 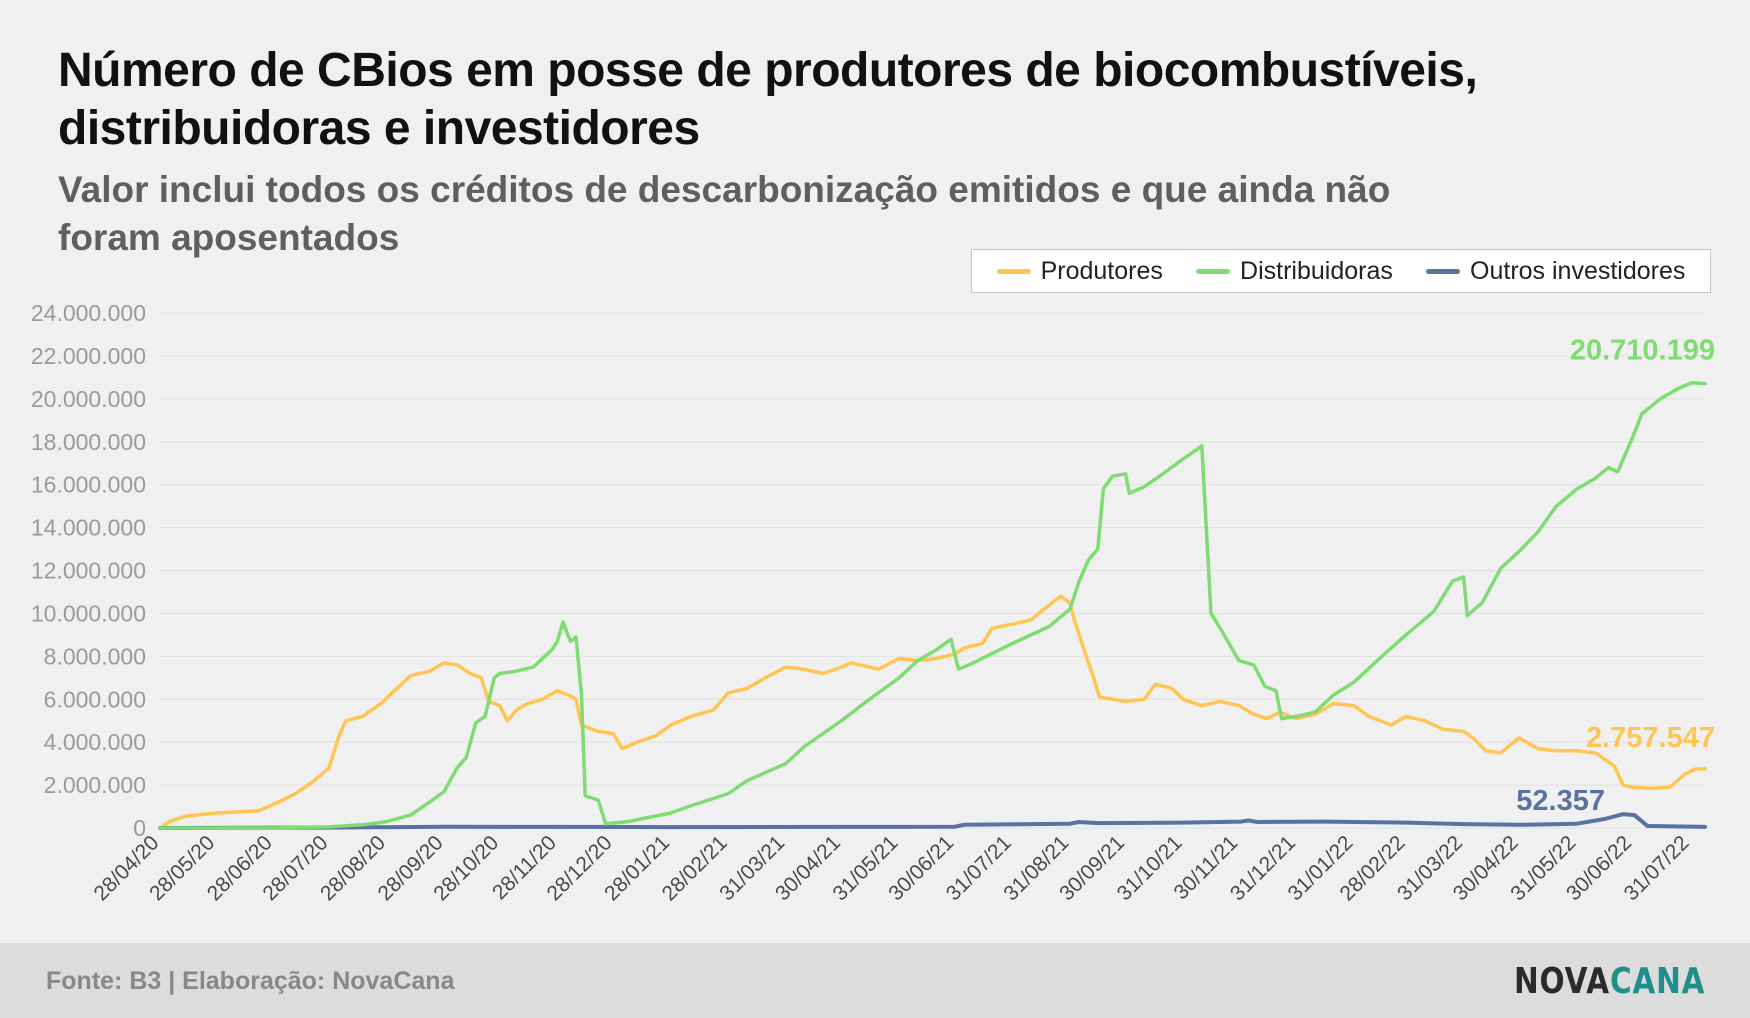 I want to click on y-tick-label: 20.000.000, so click(x=88, y=399).